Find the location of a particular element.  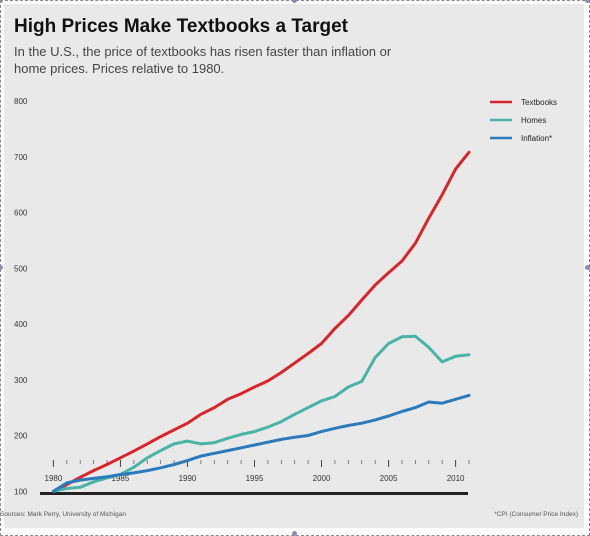

chart-title: High Prices Make Textbooks a Target is located at coordinates (181, 26).